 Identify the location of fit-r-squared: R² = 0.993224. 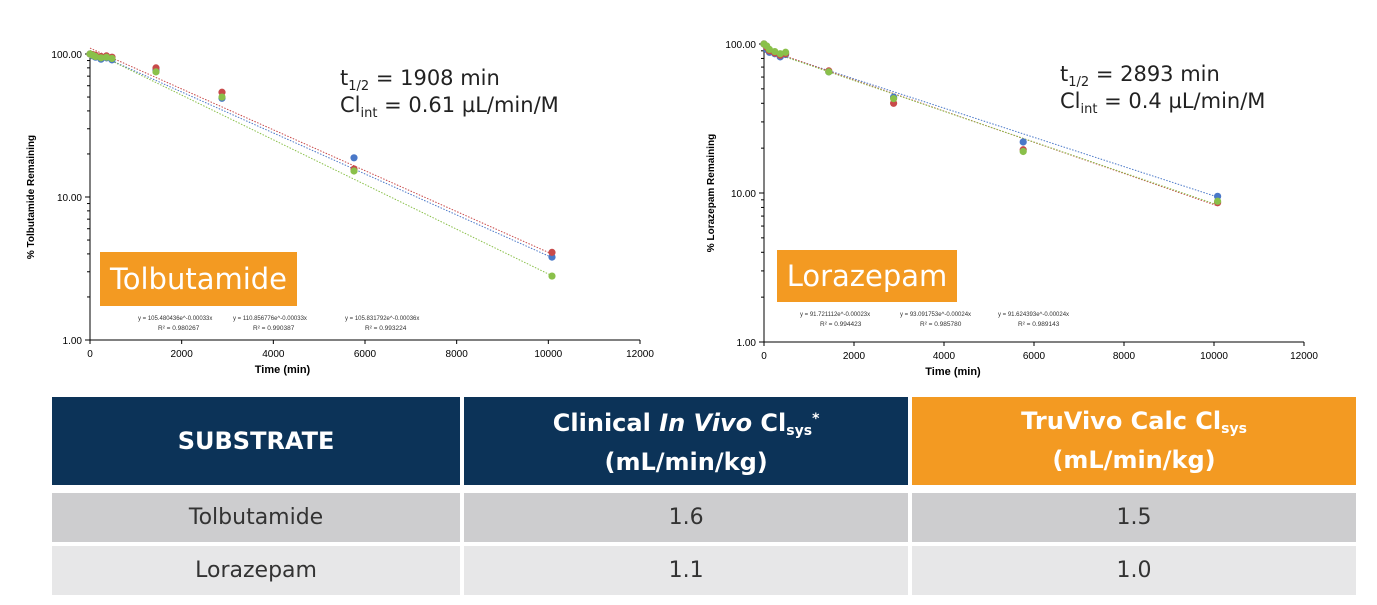
(386, 328).